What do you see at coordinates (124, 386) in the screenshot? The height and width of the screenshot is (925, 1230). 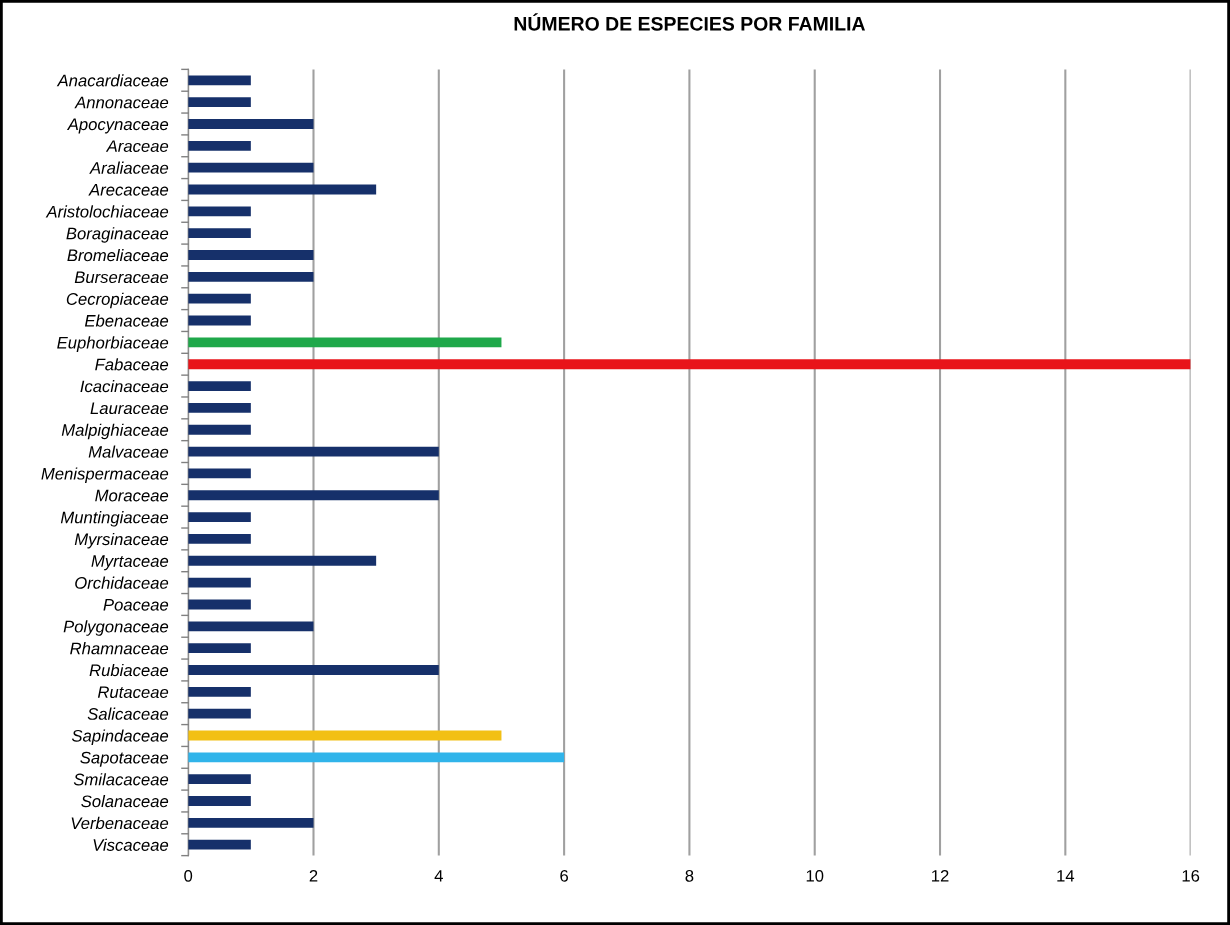 I see `y-tick-label: Icacinaceae` at bounding box center [124, 386].